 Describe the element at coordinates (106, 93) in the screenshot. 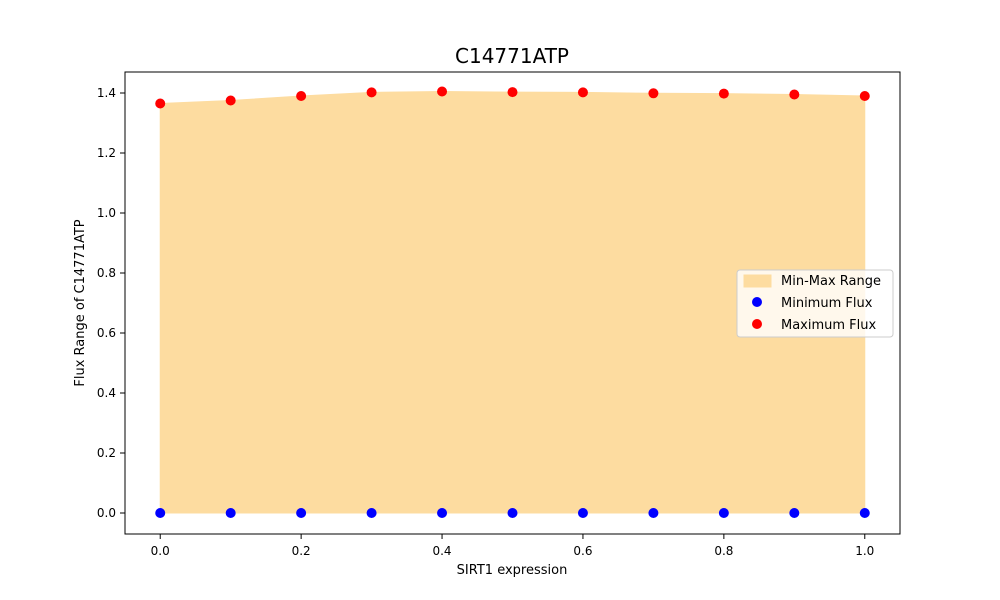

I see `y-tick-label: 1.4` at that location.